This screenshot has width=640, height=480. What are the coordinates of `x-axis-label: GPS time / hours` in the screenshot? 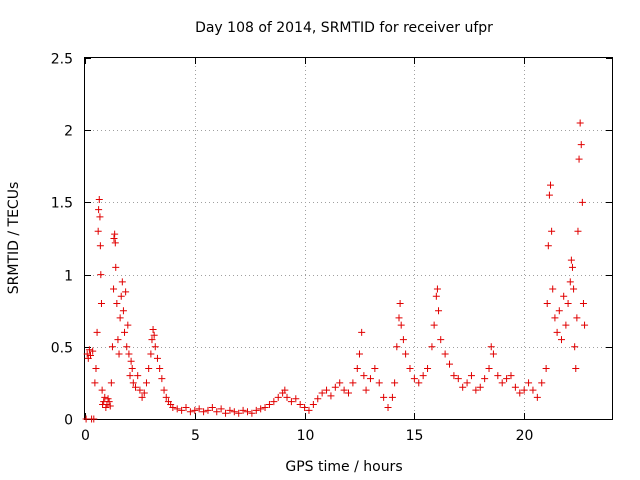 It's located at (343, 467).